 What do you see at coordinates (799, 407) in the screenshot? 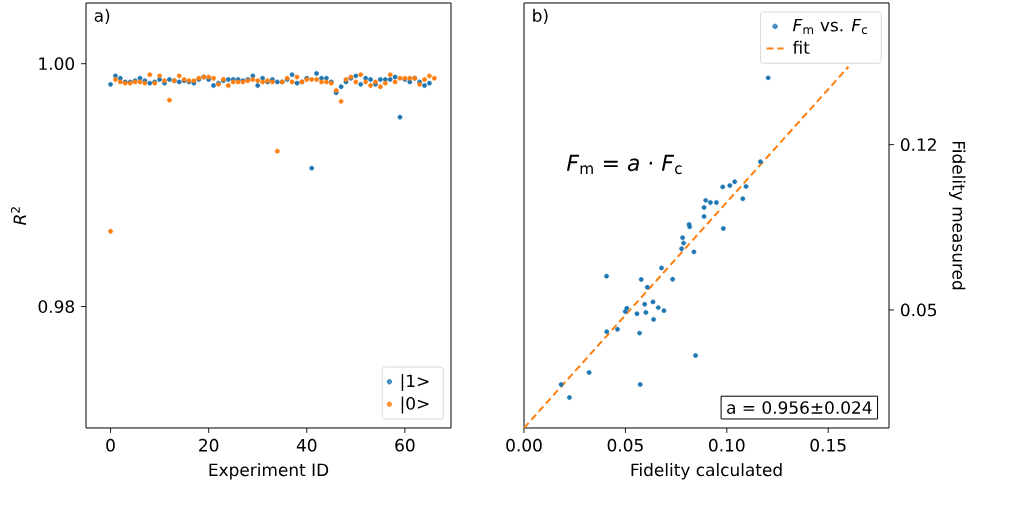
I see `annotation: a = 0.956±0.024` at bounding box center [799, 407].